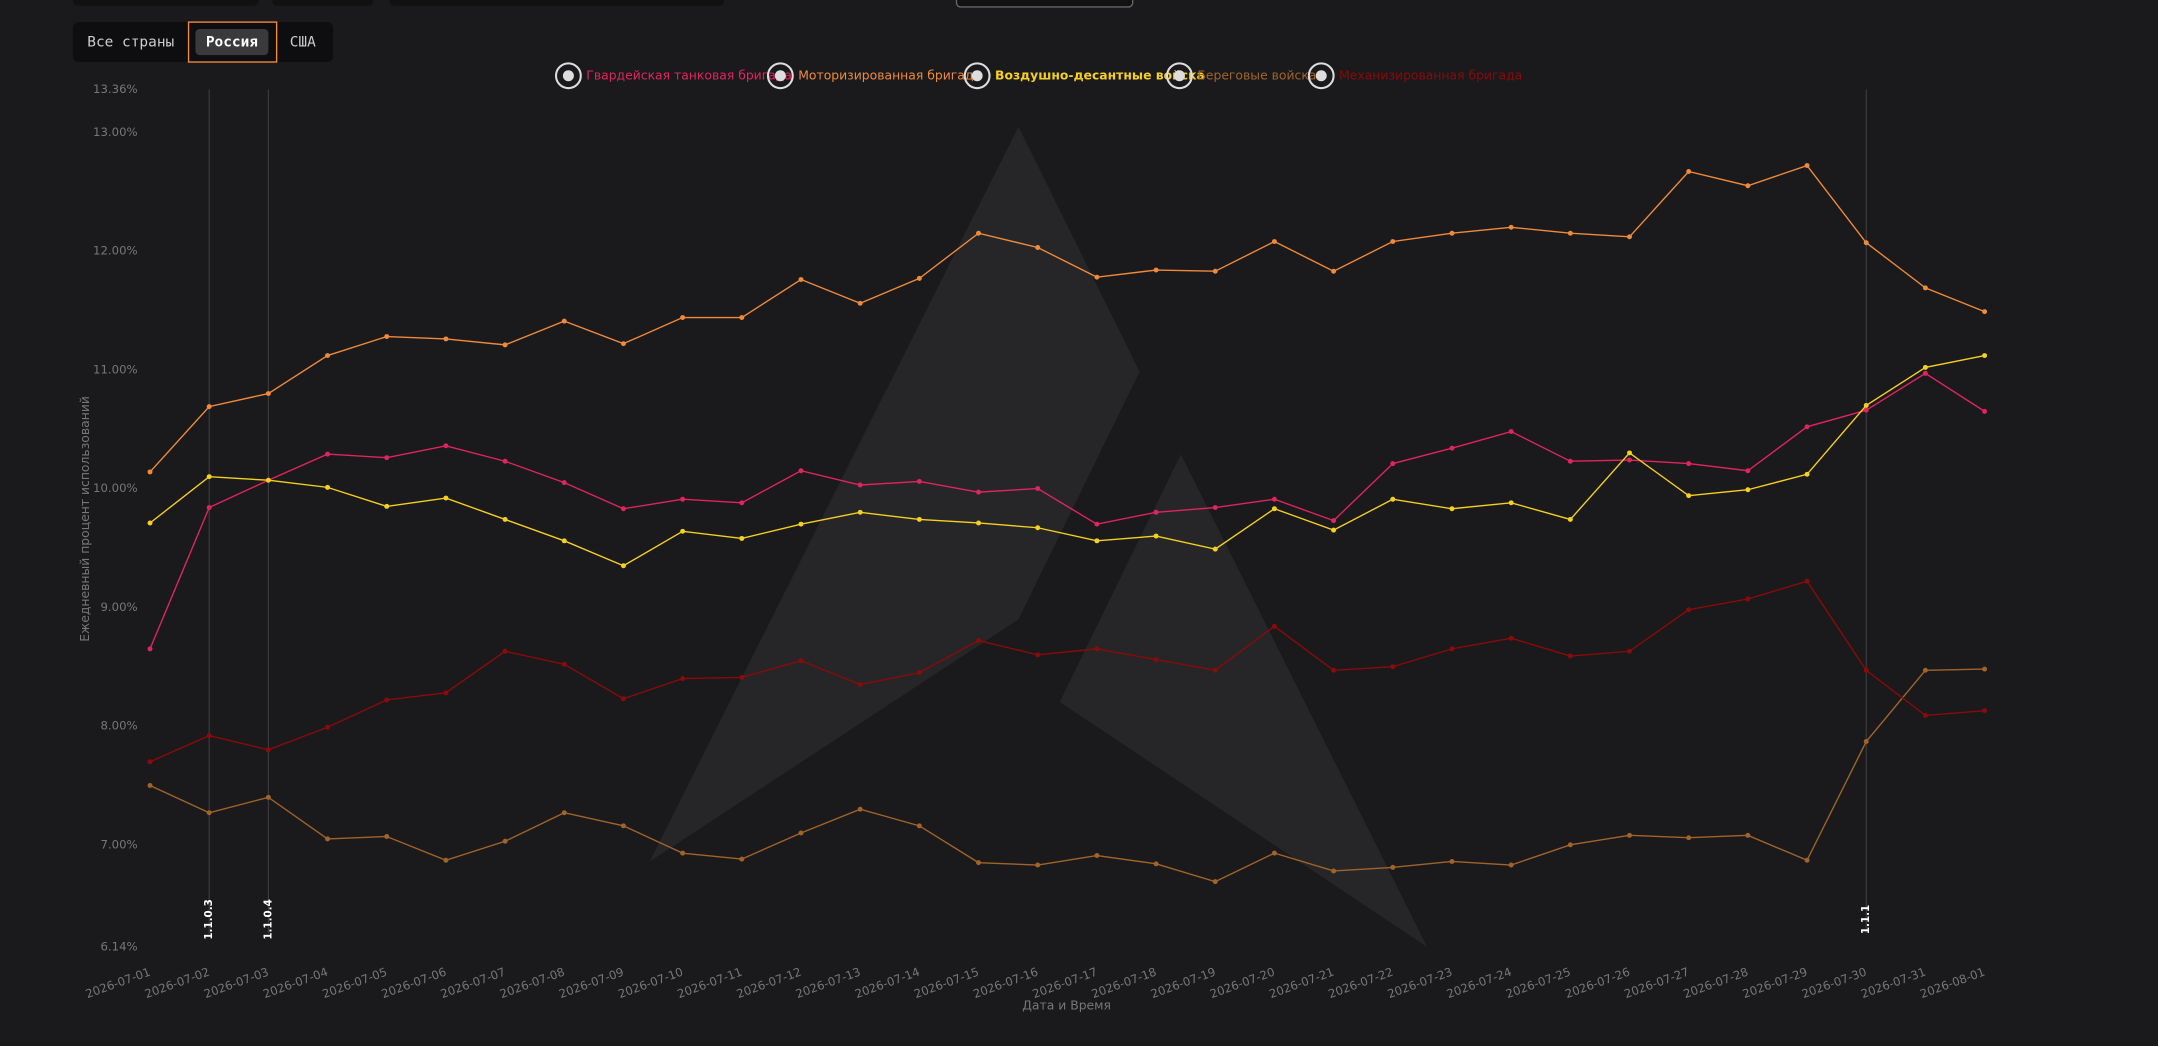 The width and height of the screenshot is (2158, 1046). Describe the element at coordinates (268, 919) in the screenshot. I see `version-label: 1.1.0.4` at that location.